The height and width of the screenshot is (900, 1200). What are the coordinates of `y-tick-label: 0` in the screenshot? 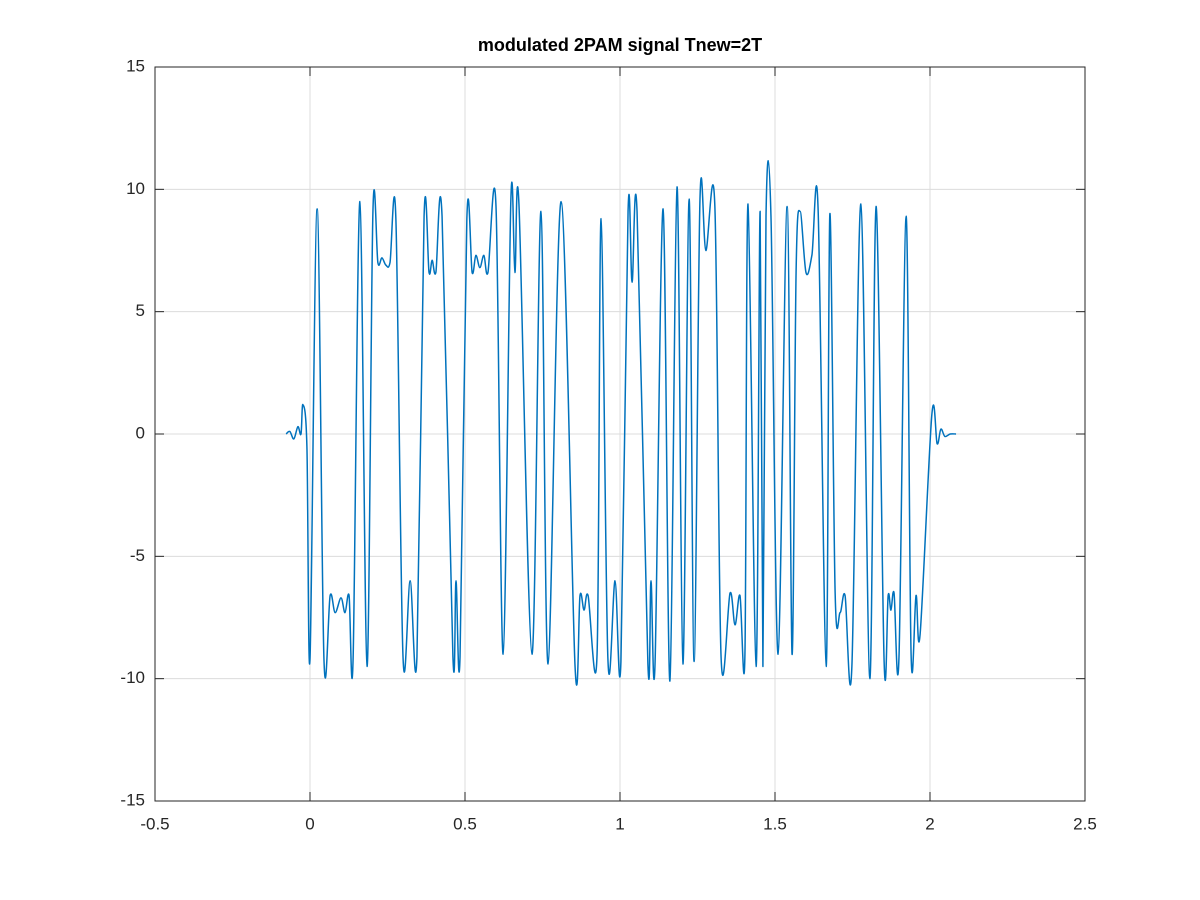 It's located at (140, 432).